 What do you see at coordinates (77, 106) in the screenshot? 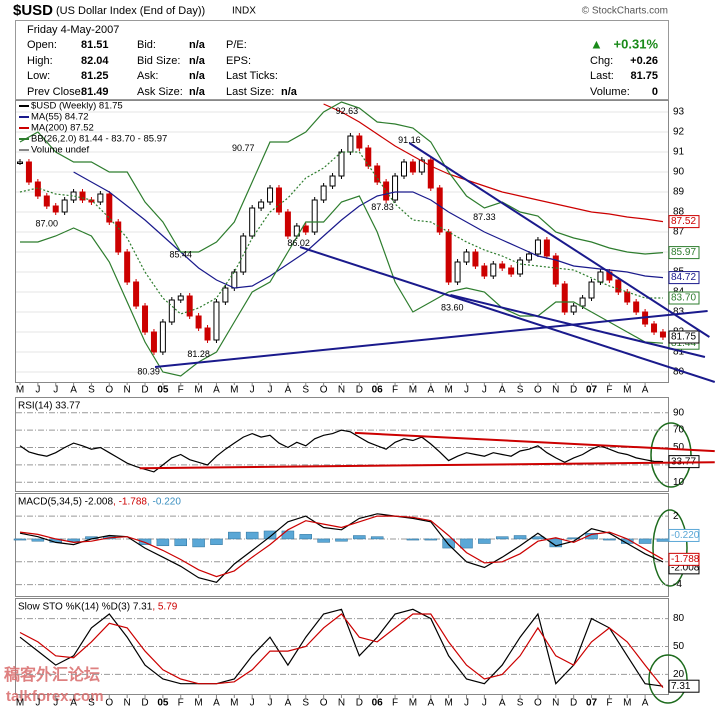
I see `legend-entry: $USD (Weekly) 81.75` at bounding box center [77, 106].